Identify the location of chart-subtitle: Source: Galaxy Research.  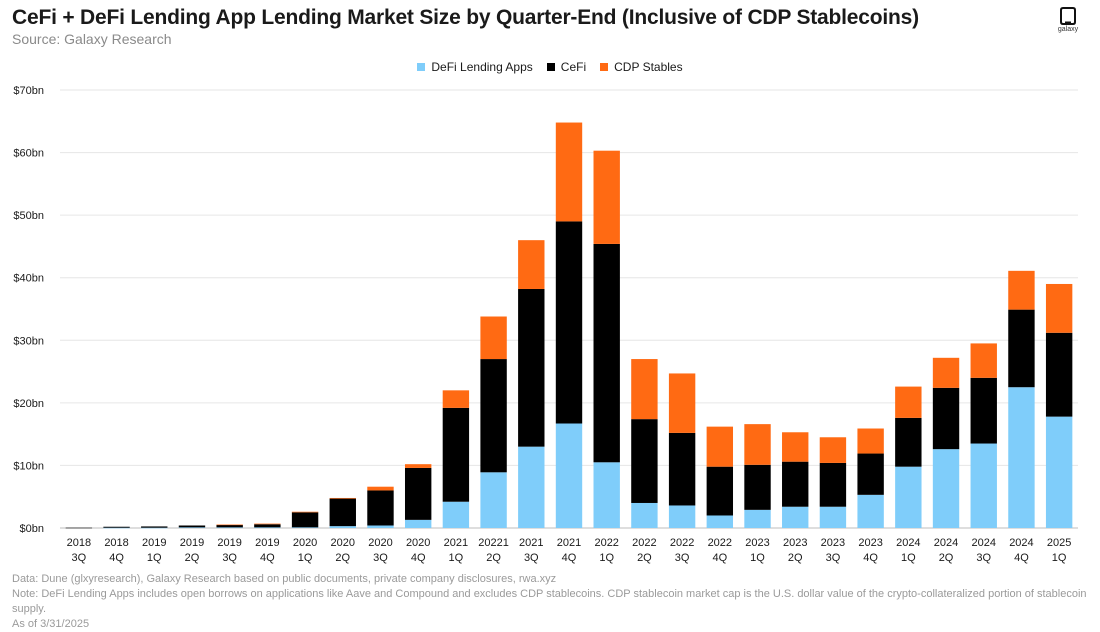
(92, 39).